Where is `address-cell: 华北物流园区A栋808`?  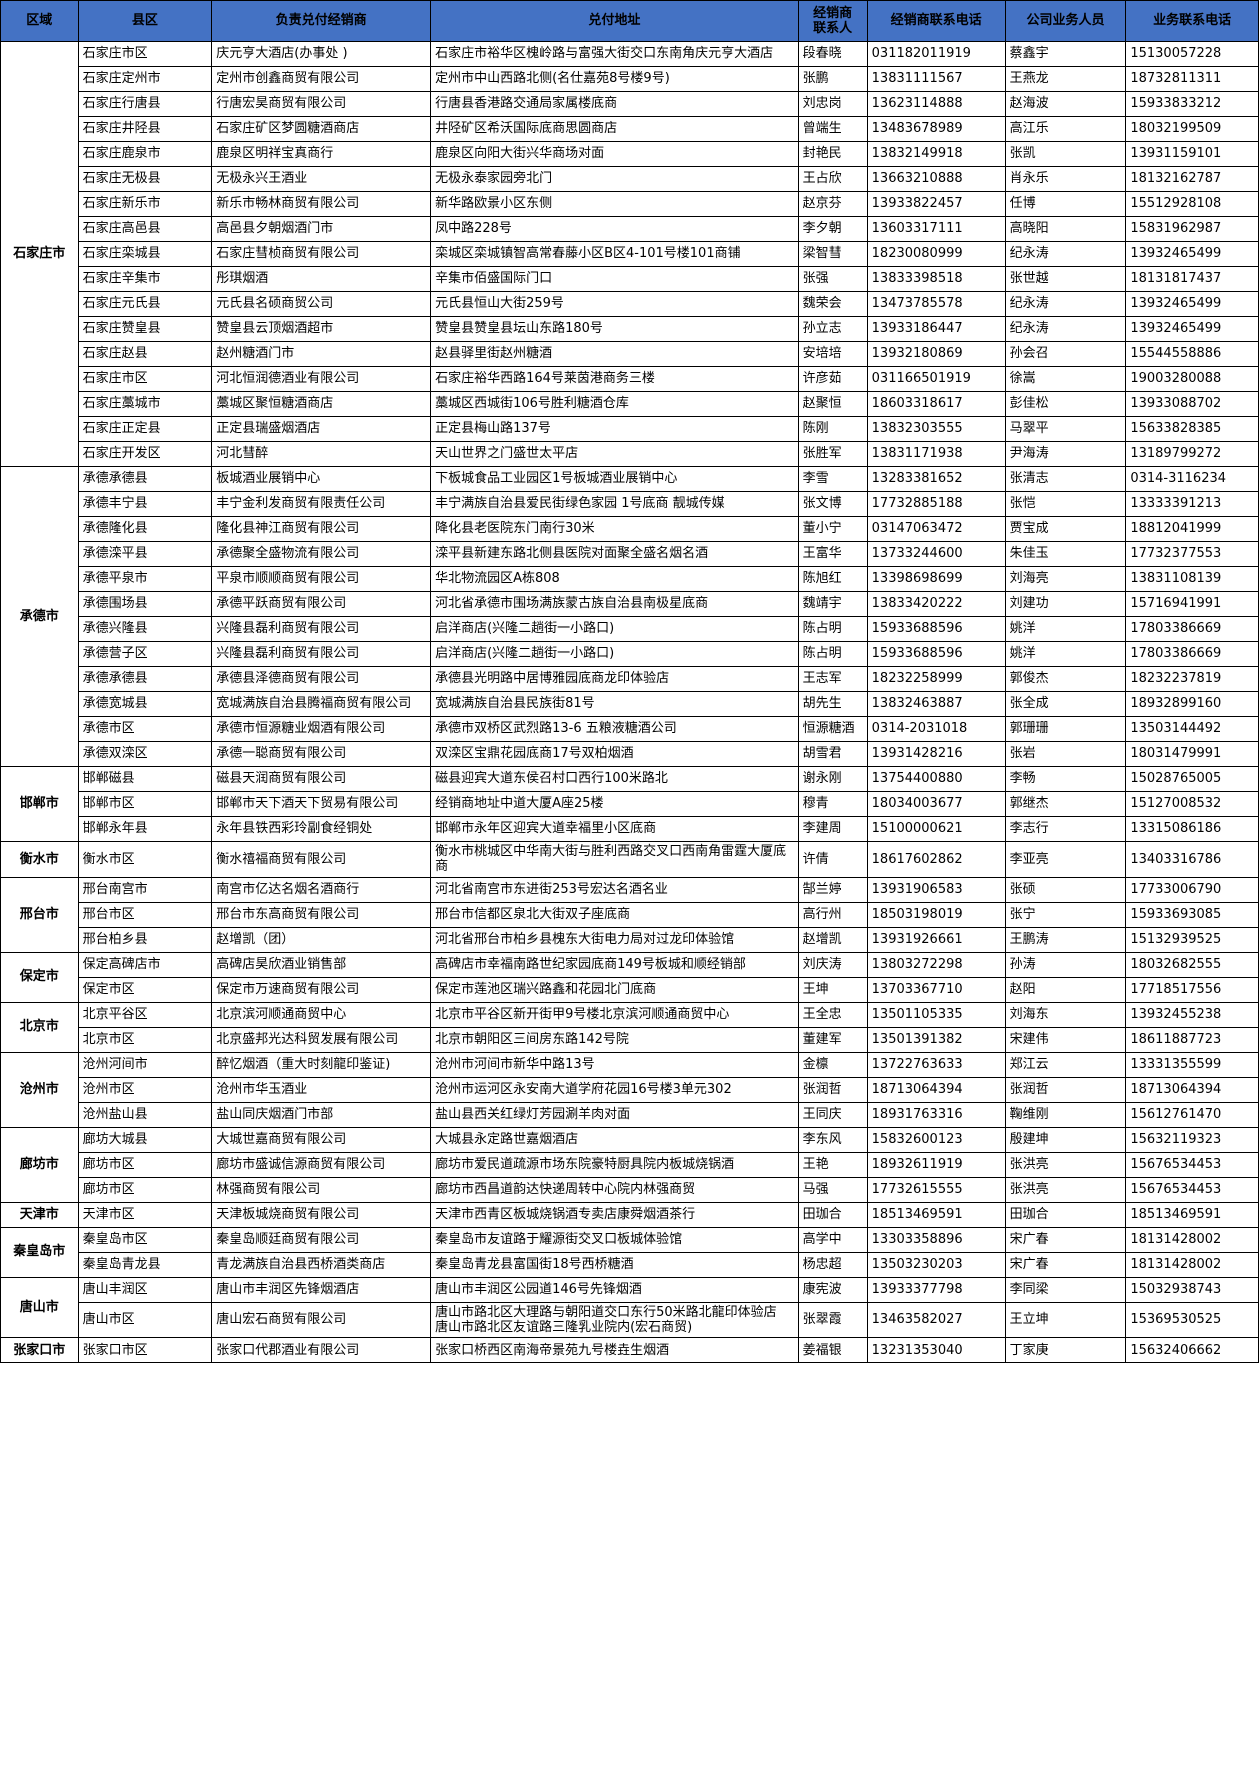
address-cell: 华北物流园区A栋808 is located at coordinates (614, 579).